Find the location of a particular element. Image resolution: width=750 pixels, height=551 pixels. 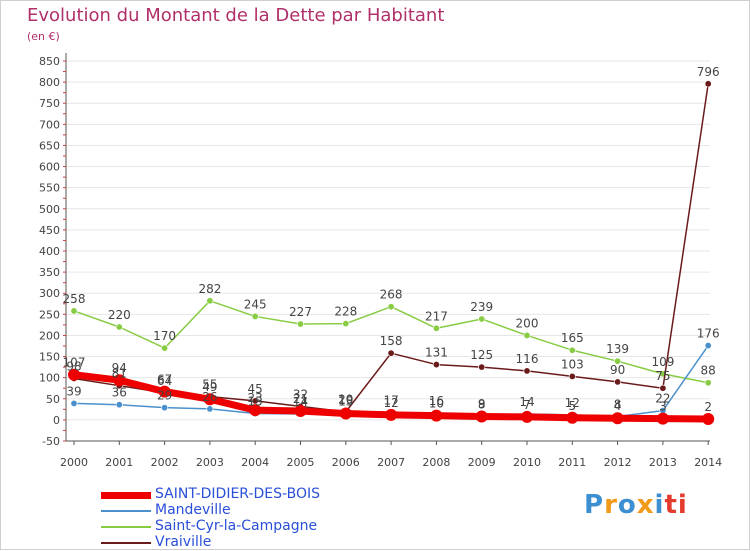

legend-item-vraiville: Vraiville is located at coordinates (271, 542).